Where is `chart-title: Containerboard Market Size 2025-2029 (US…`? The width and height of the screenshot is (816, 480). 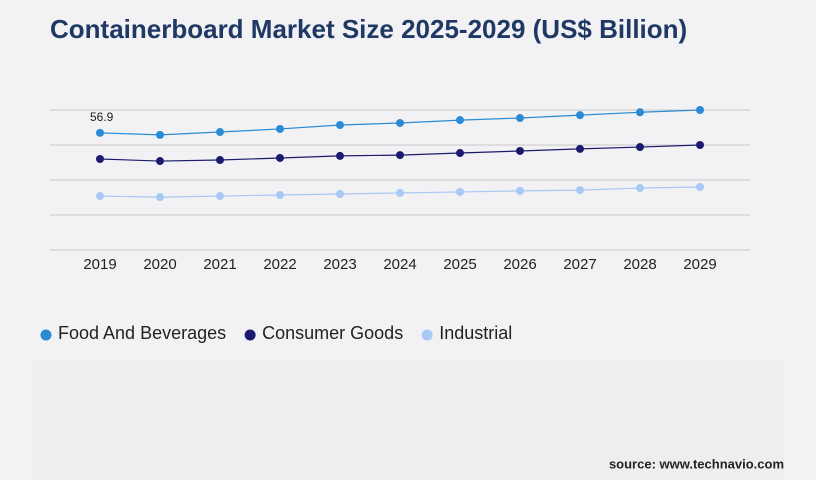 chart-title: Containerboard Market Size 2025-2029 (US… is located at coordinates (368, 29).